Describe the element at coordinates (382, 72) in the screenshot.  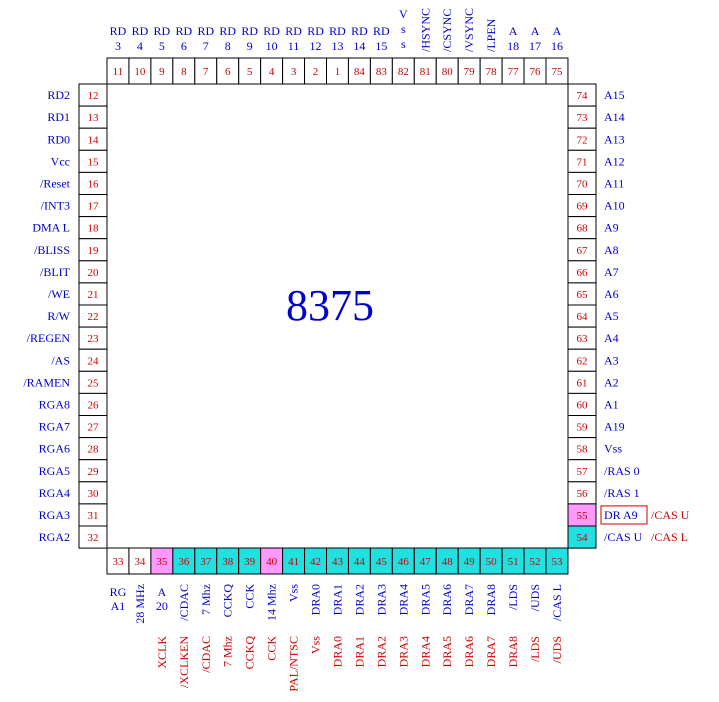
I see `top-pin-number: 83` at that location.